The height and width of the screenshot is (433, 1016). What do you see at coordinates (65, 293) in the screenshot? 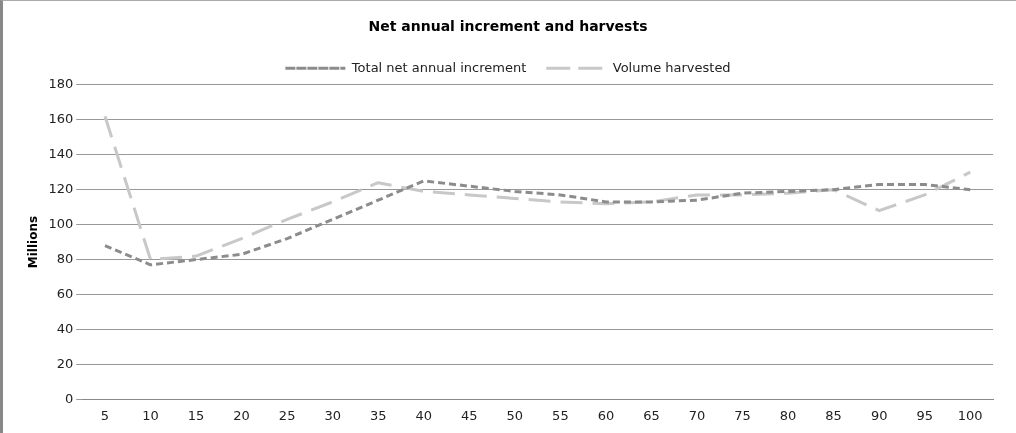
I see `y-tick-label: 60` at bounding box center [65, 293].